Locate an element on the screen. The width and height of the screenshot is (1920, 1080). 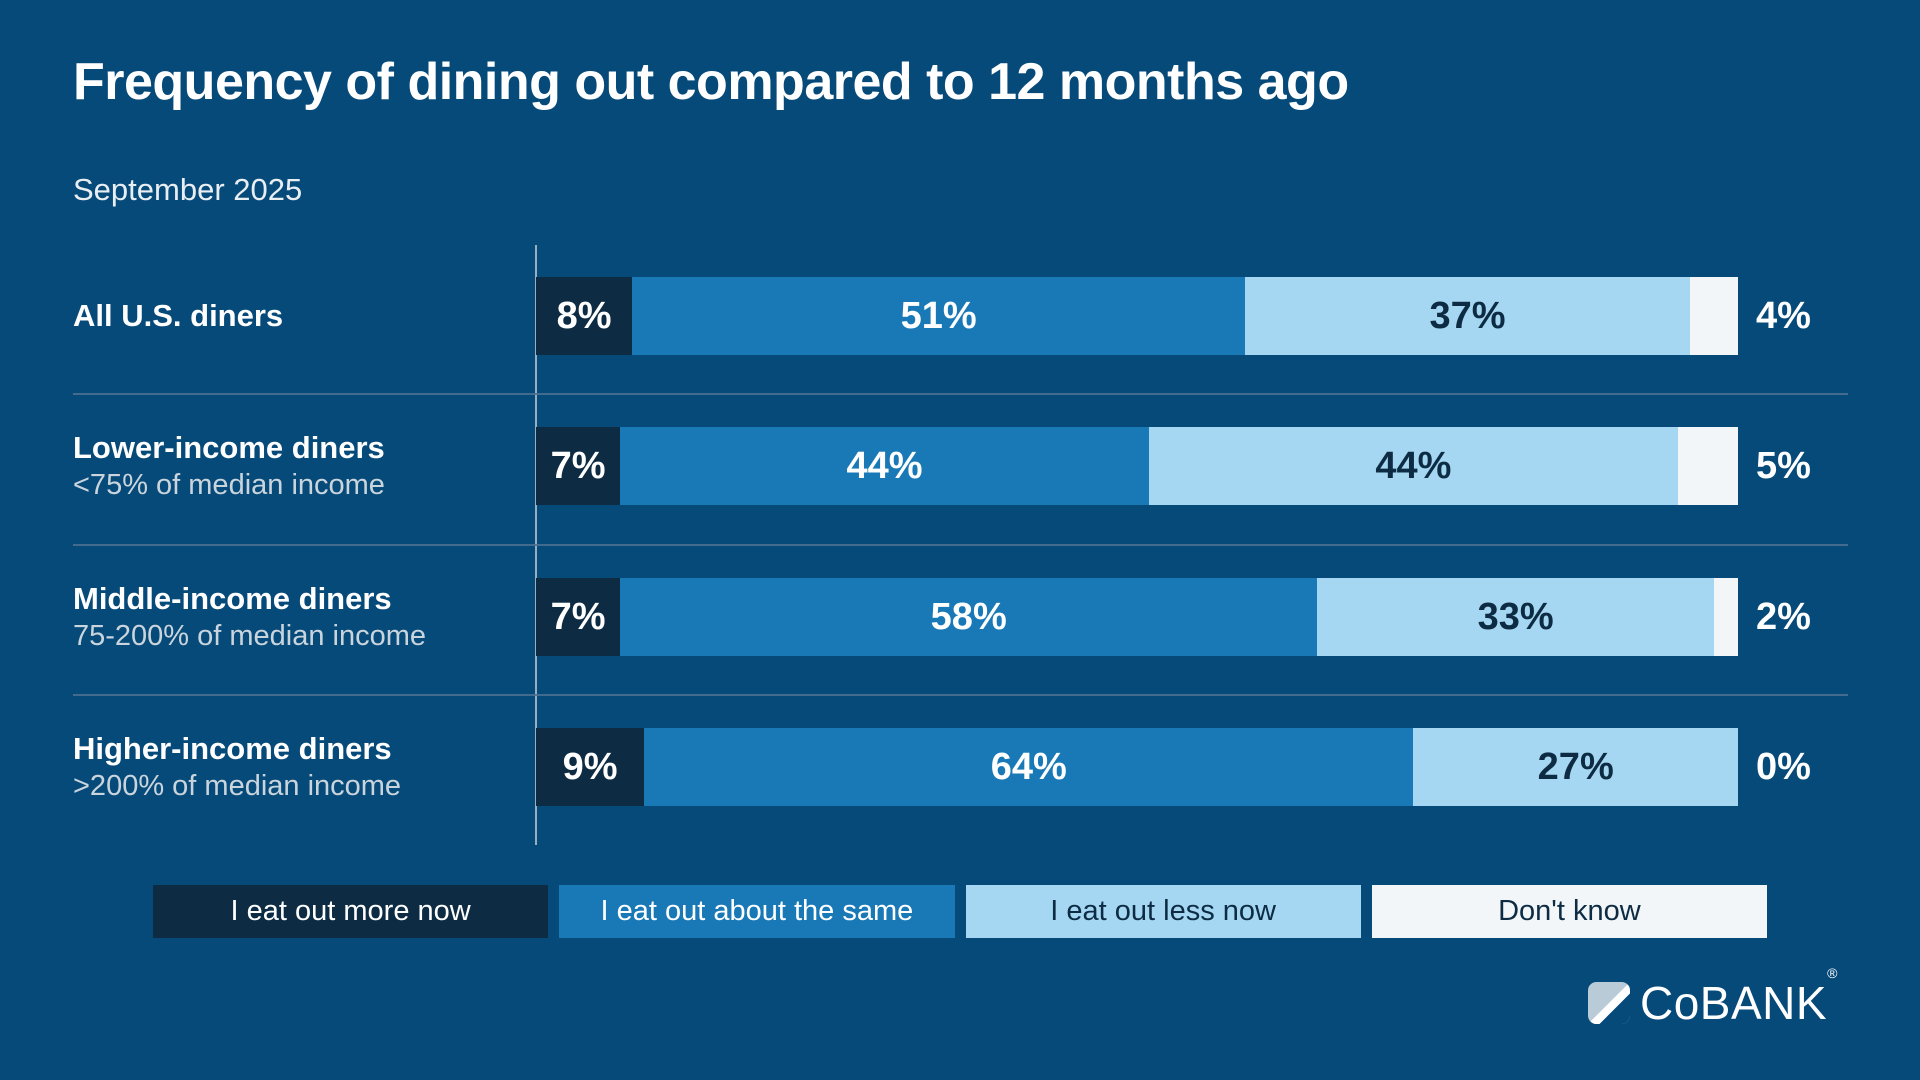
legend-item-more-now: I eat out more now is located at coordinates (351, 911).